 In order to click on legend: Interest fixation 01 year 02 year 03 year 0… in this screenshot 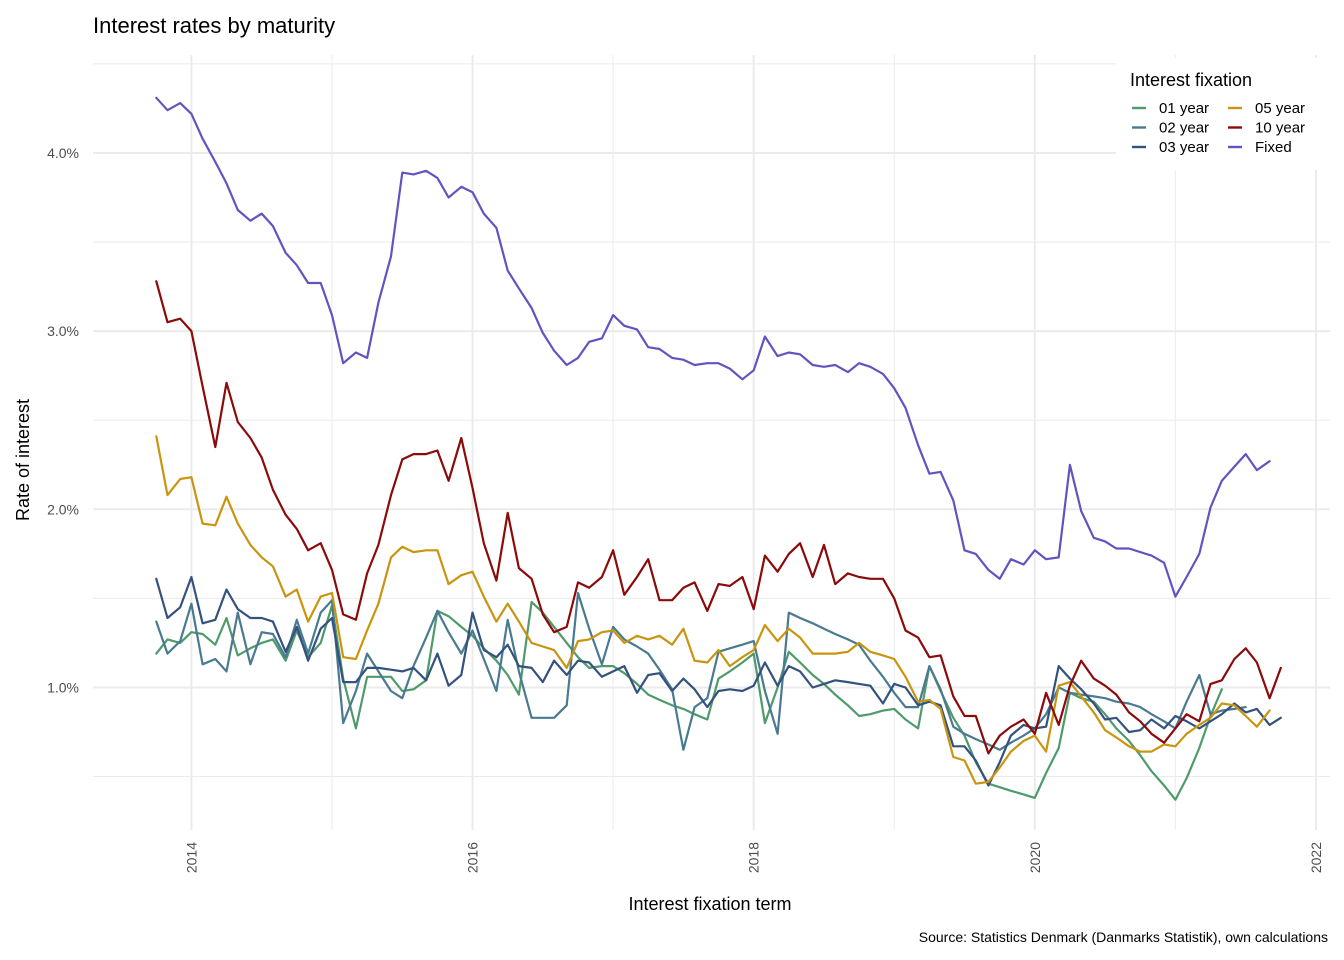, I will do `click(1217, 113)`.